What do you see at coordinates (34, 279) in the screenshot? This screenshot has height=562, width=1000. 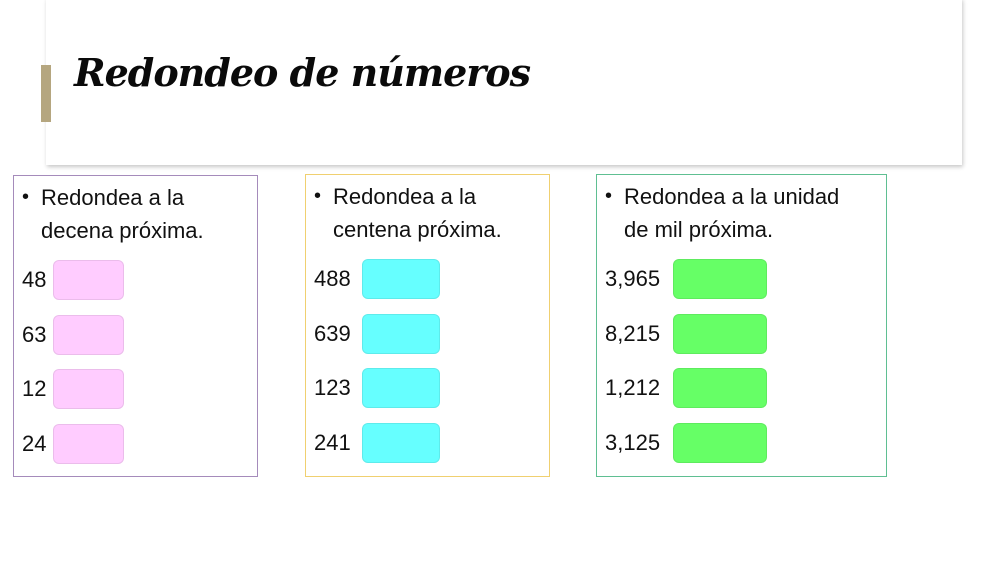 I see `number-label: 48` at bounding box center [34, 279].